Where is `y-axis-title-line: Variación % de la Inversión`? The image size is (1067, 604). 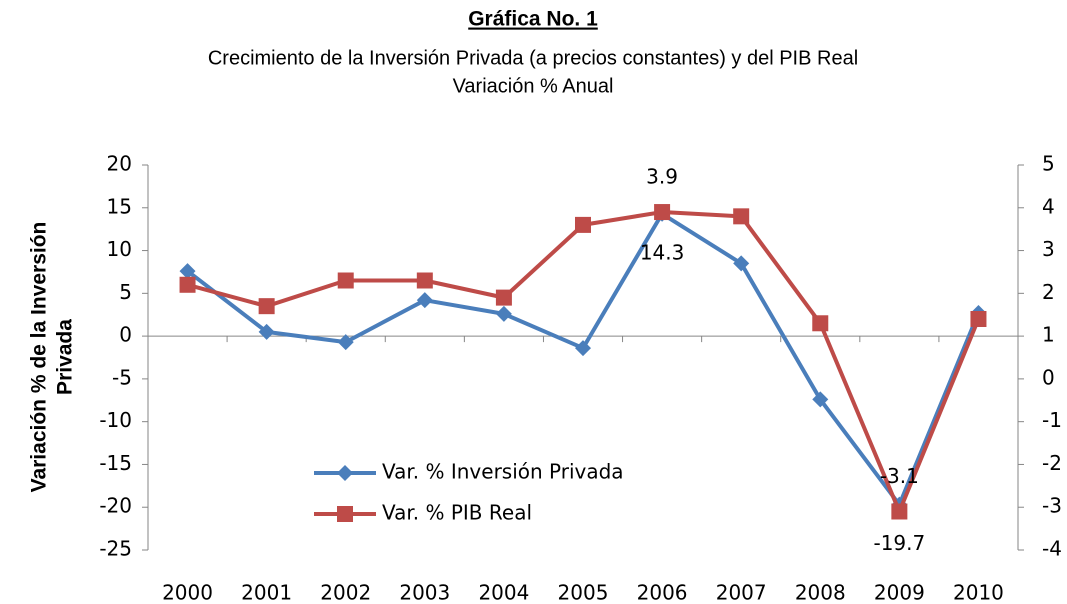
y-axis-title-line: Variación % de la Inversión is located at coordinates (39, 357).